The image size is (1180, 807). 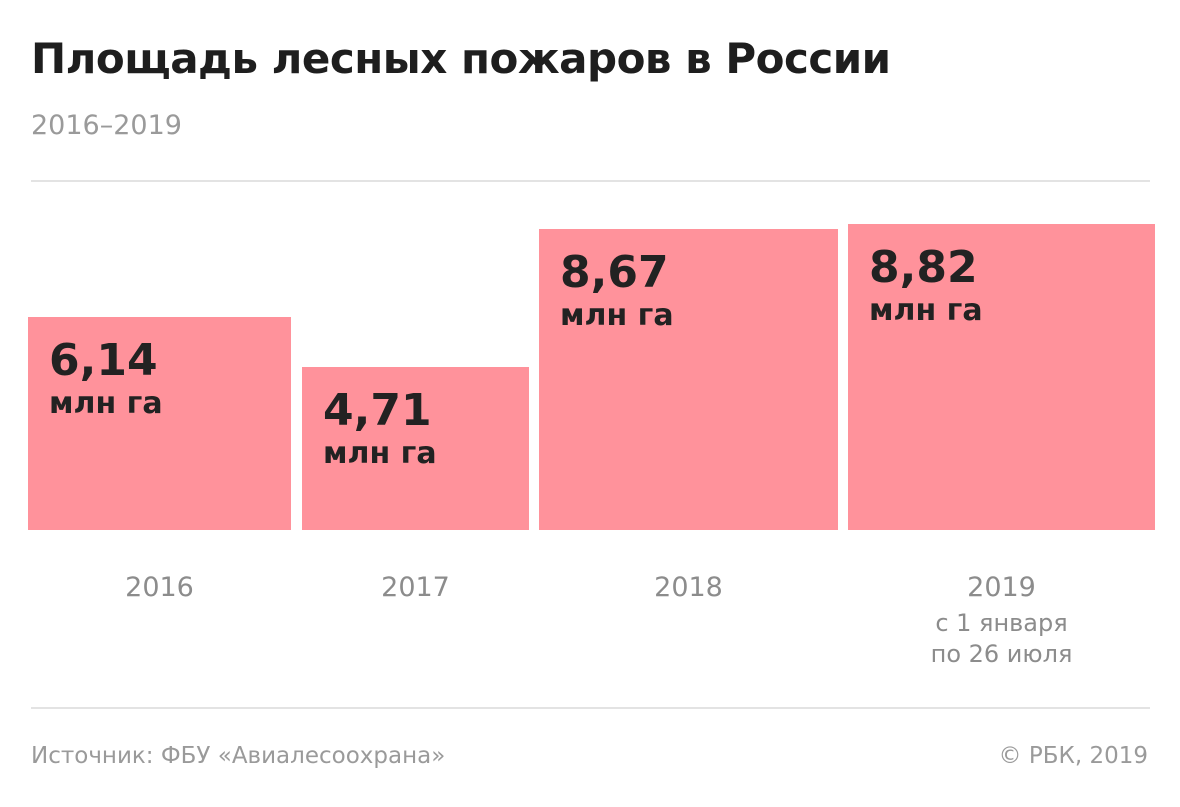 What do you see at coordinates (1001, 587) in the screenshot?
I see `category-label-2019: 2019` at bounding box center [1001, 587].